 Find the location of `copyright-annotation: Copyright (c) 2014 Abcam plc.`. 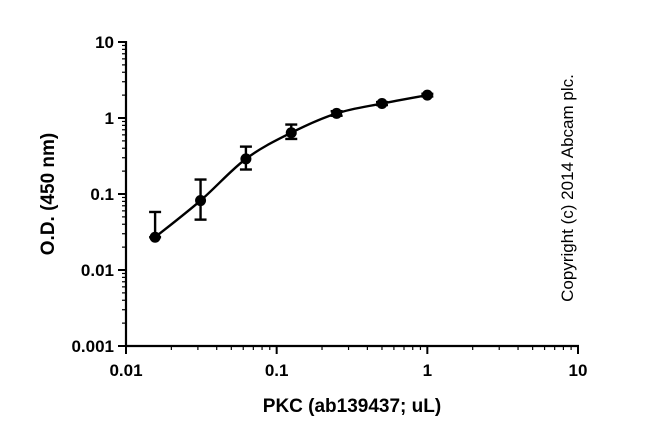

copyright-annotation: Copyright (c) 2014 Abcam plc. is located at coordinates (567, 188).